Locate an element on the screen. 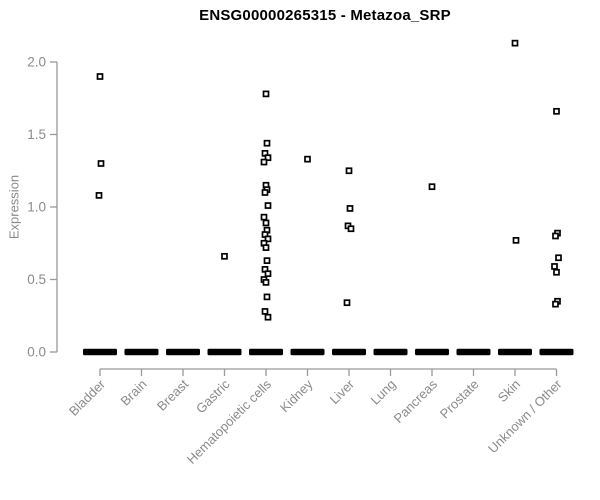 Image resolution: width=600 pixels, height=500 pixels. x-tick-label: Bladder is located at coordinates (87, 397).